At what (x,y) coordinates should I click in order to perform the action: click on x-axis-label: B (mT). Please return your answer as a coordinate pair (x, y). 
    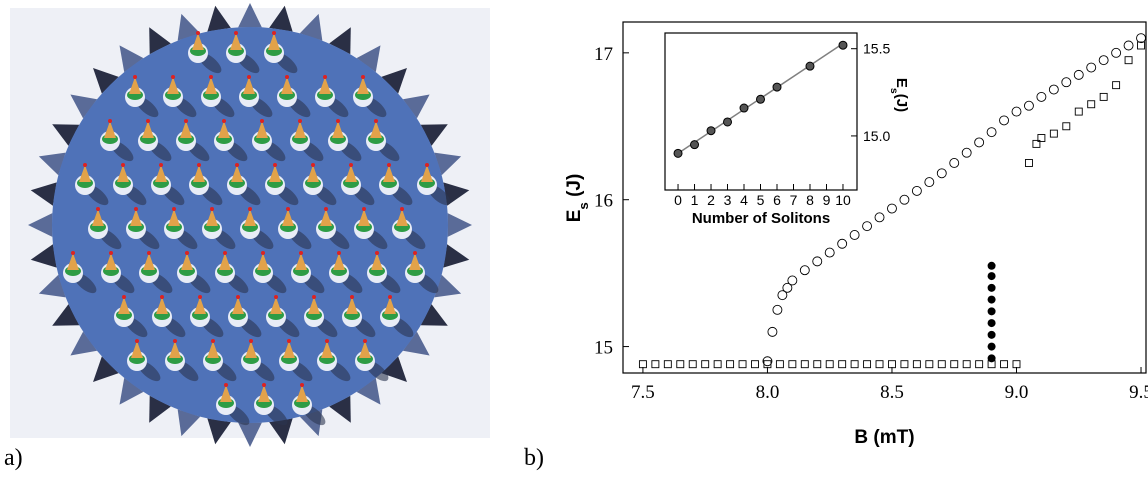
    Looking at the image, I should click on (884, 437).